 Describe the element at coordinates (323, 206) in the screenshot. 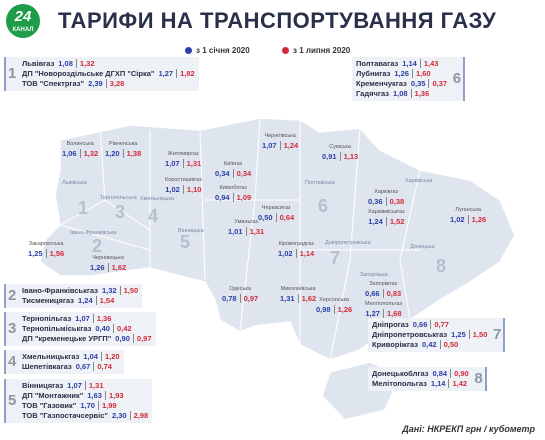

I see `zone-number: 6` at that location.